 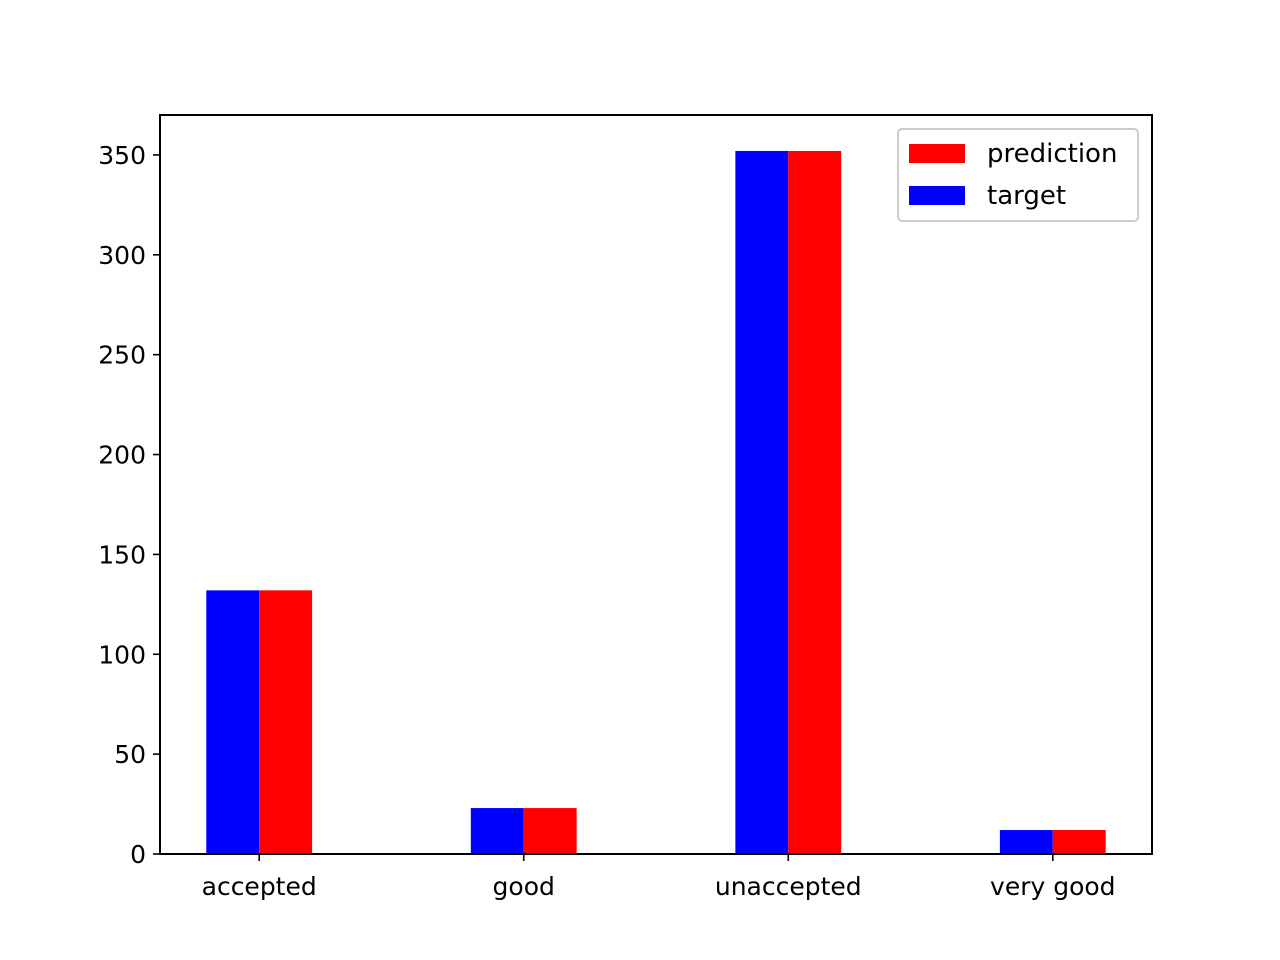 I want to click on bar-target-accepted, so click(x=233, y=722).